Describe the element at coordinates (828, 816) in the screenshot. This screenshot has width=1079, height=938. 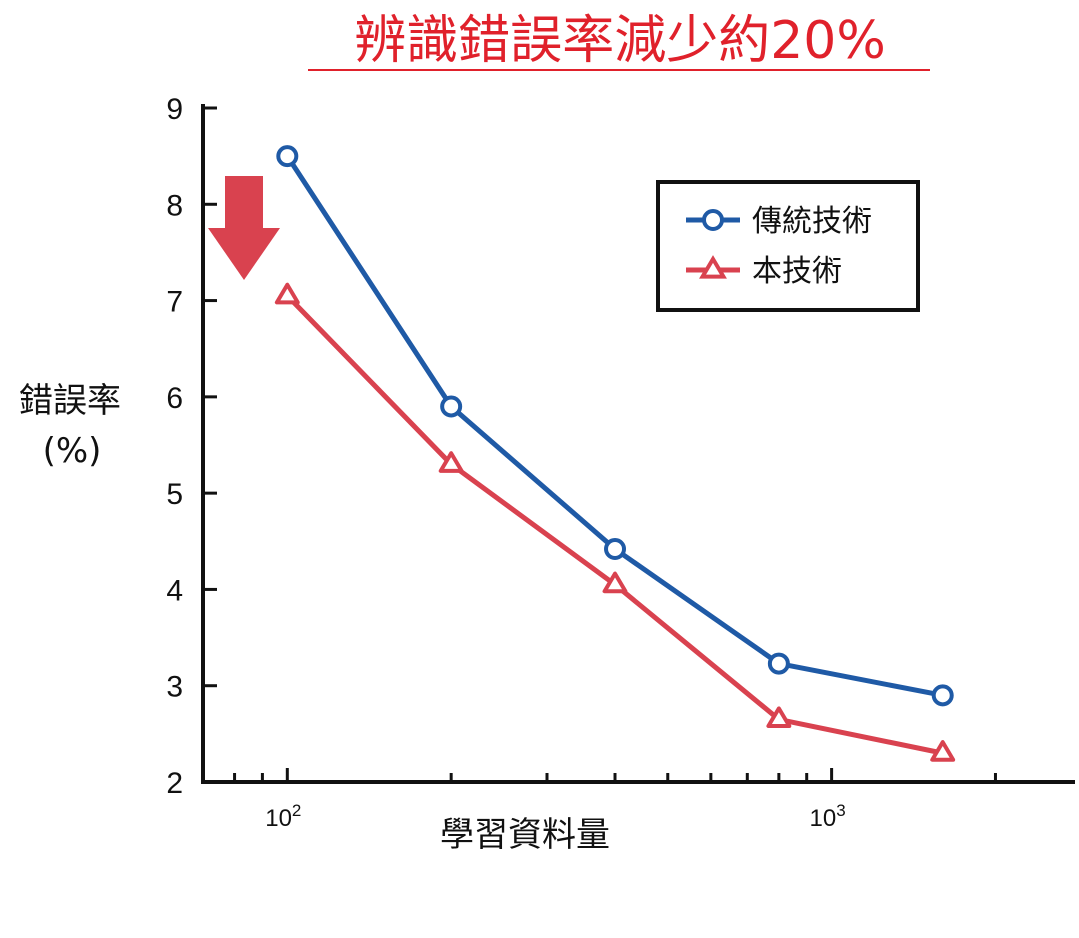
I see `x-tick-label: 10³` at that location.